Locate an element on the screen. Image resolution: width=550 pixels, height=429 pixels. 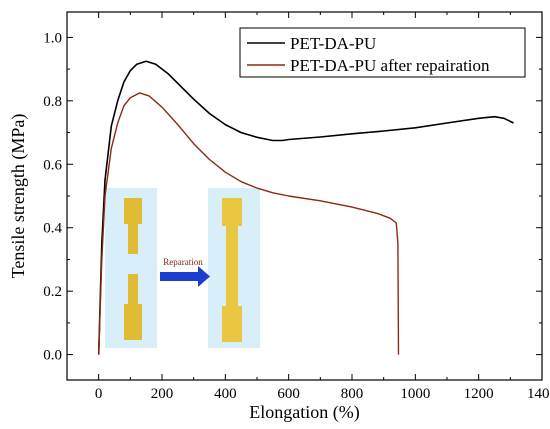
annotation-reparation: Reparation is located at coordinates (183, 262).